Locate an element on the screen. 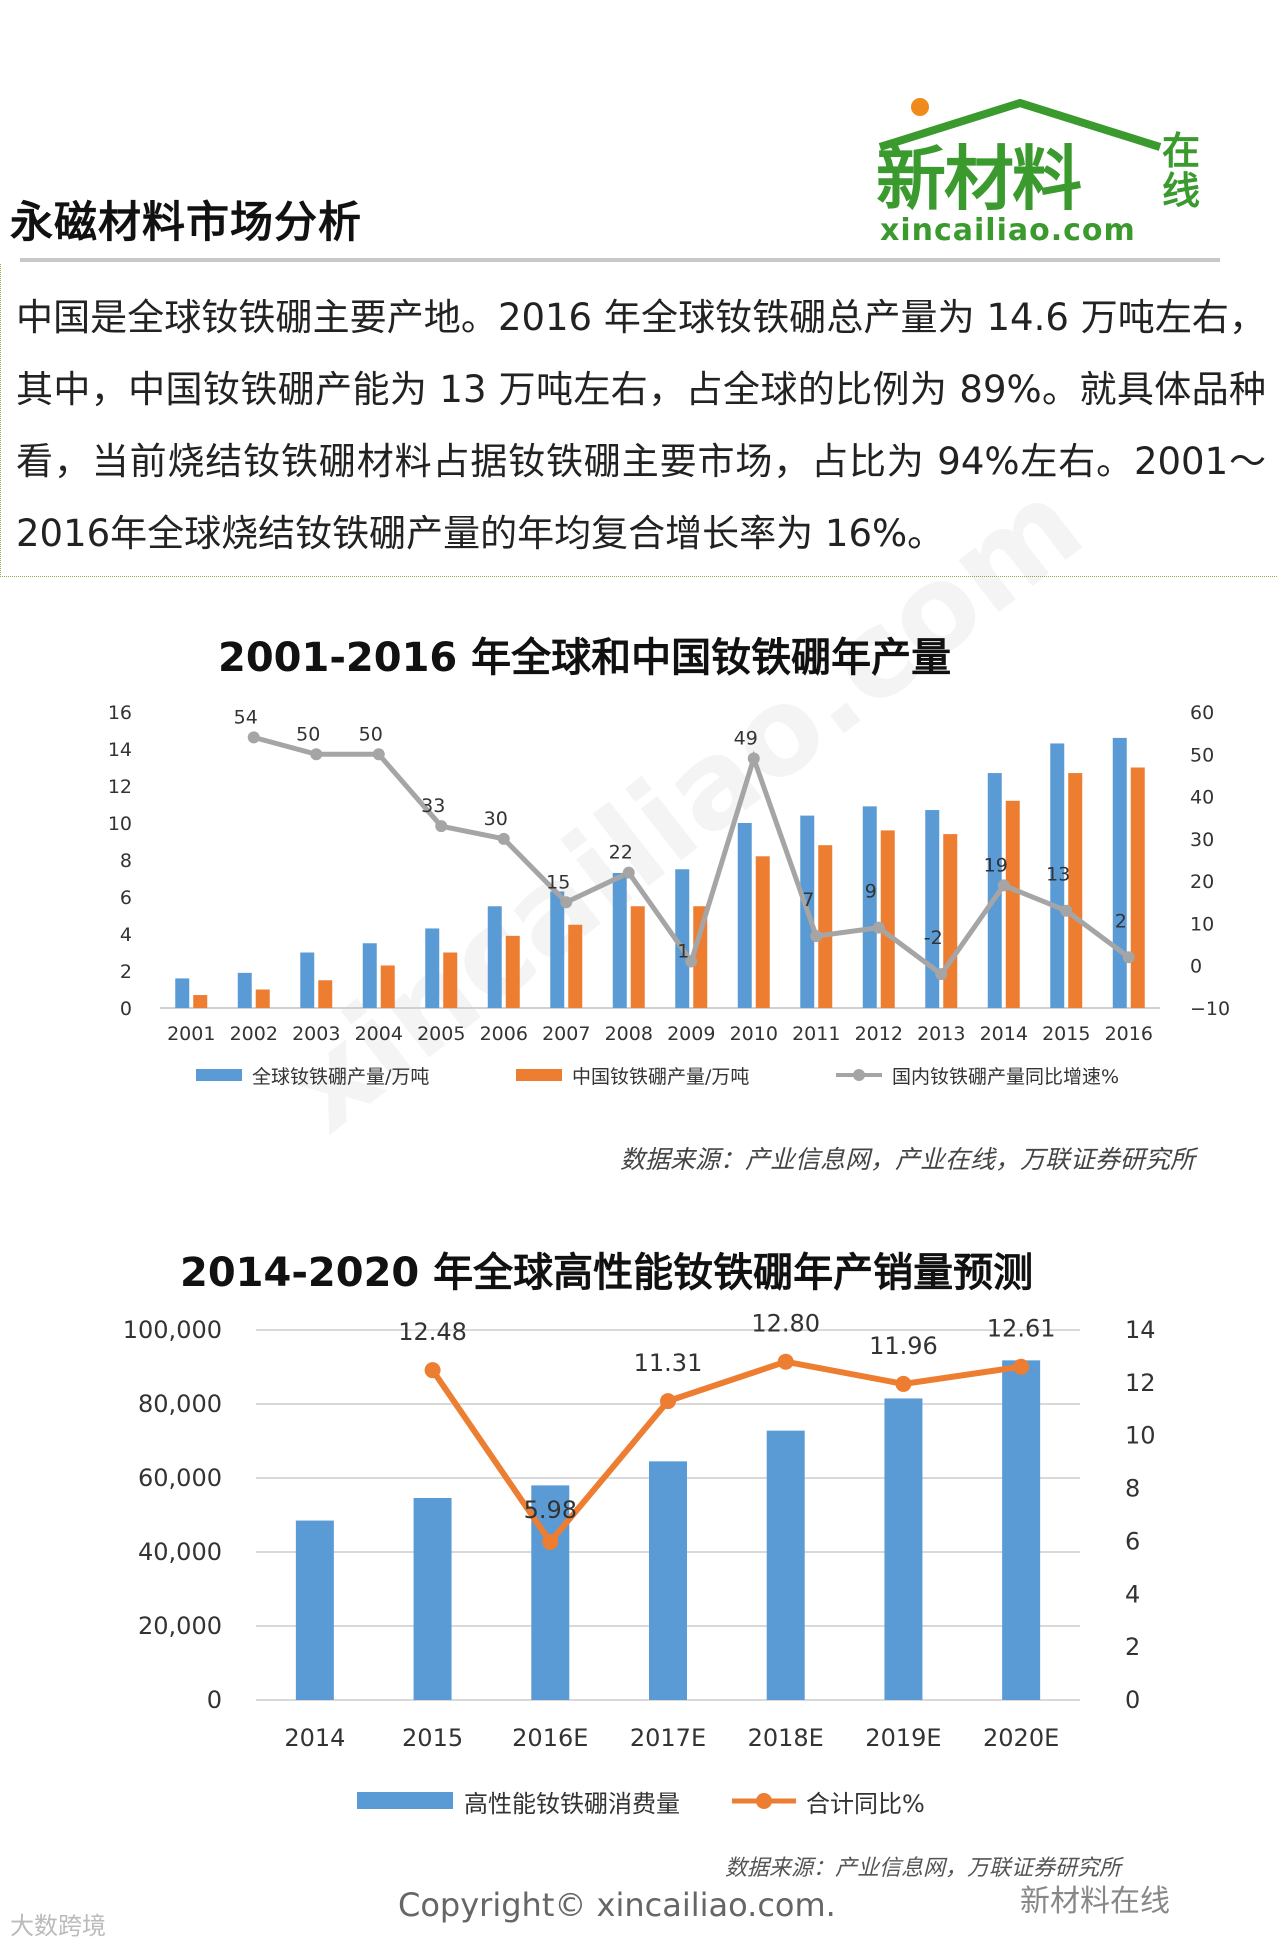 The image size is (1280, 1948). chart1-x-tick: 2002 is located at coordinates (254, 1034).